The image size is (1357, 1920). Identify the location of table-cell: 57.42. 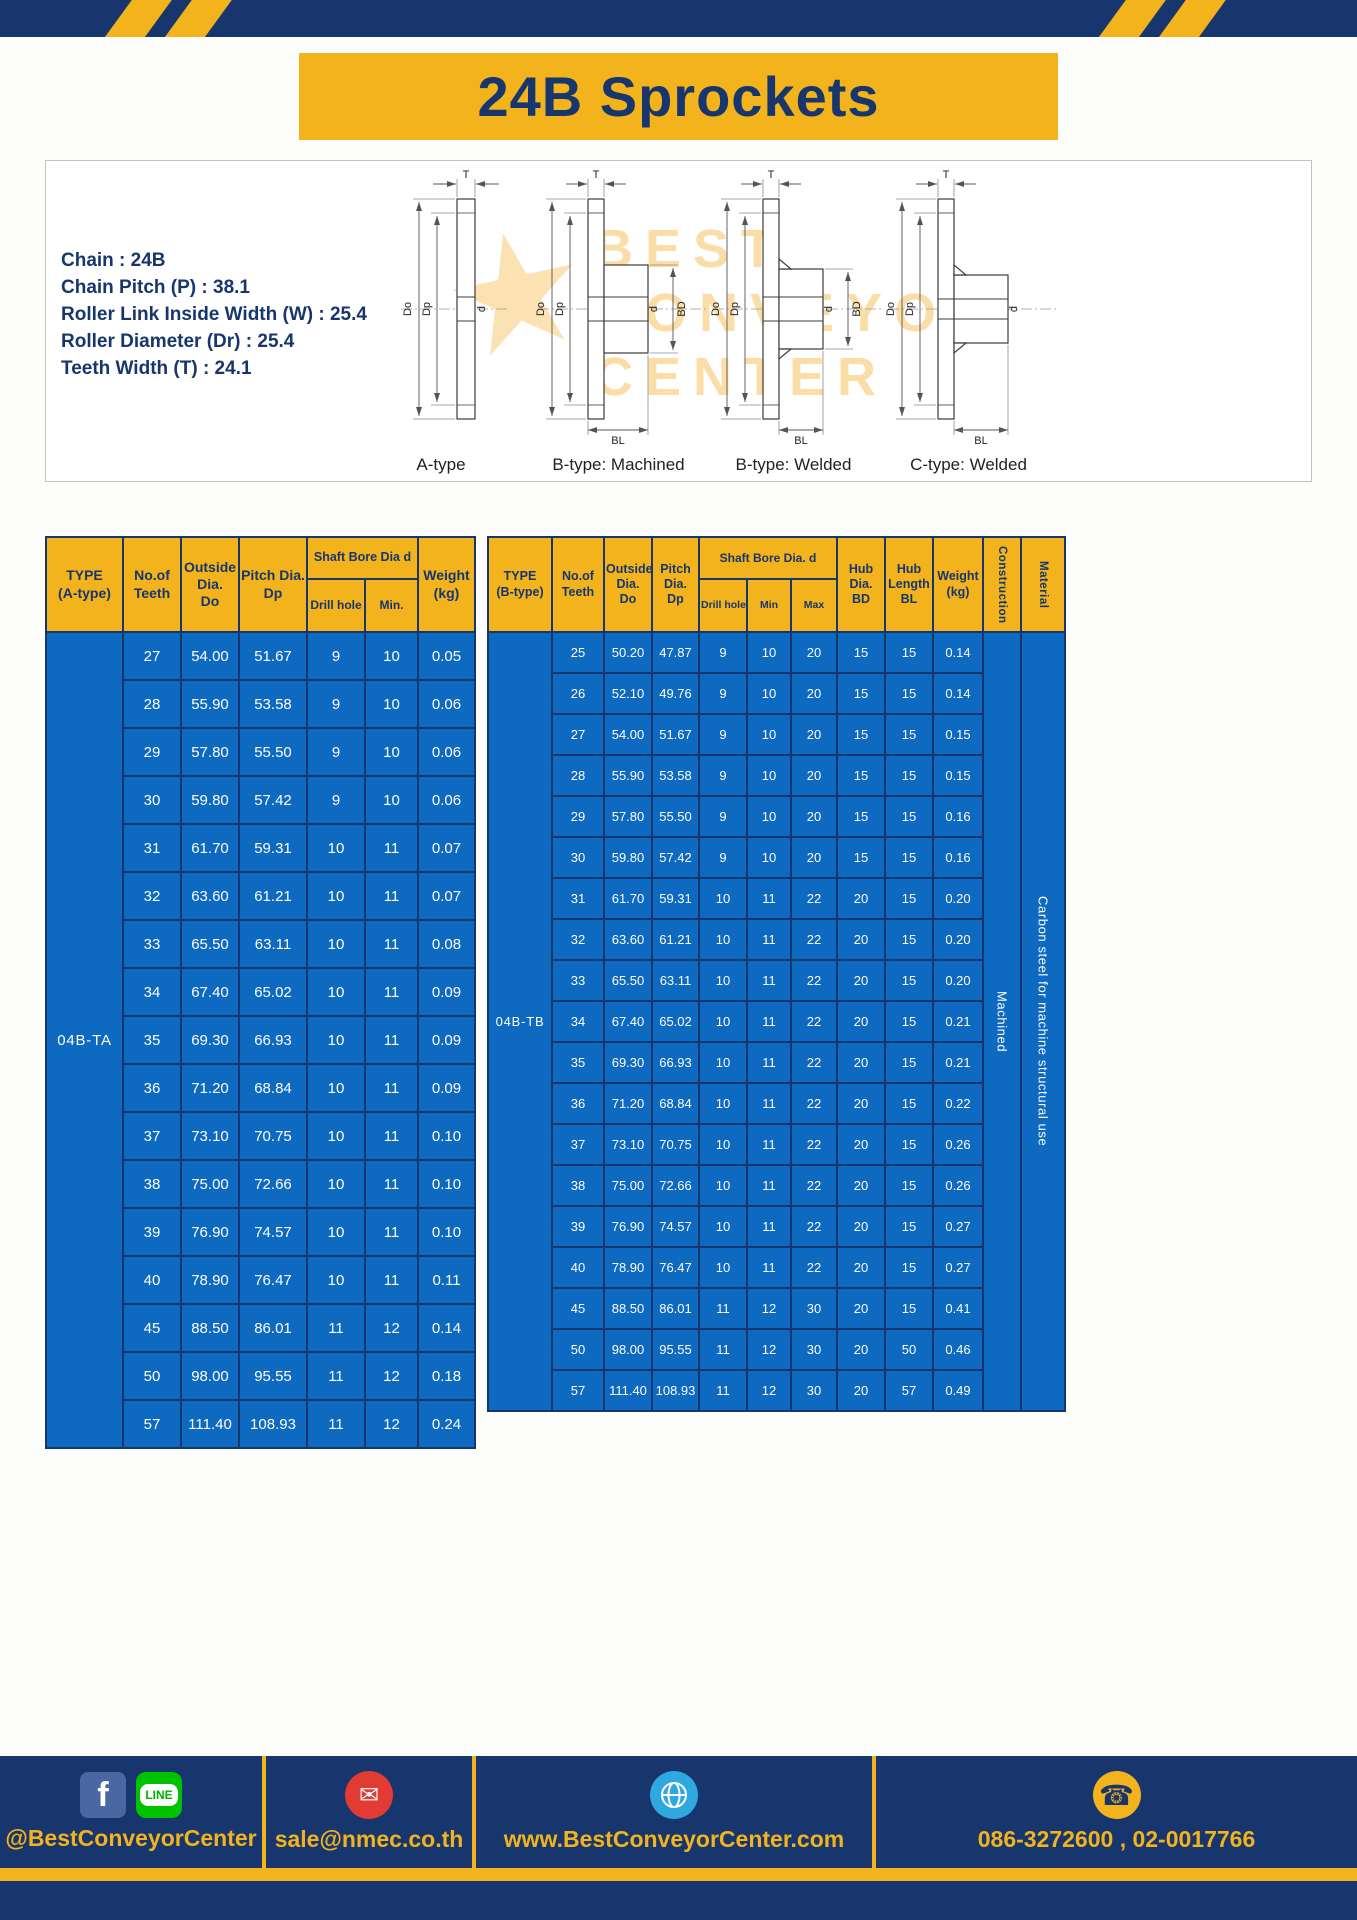
(273, 800).